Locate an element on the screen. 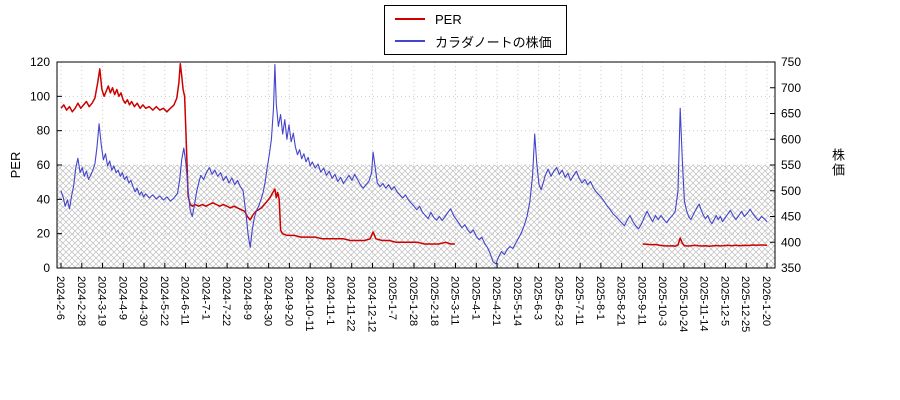 The image size is (900, 400). svg-text: 450 is located at coordinates (791, 217).